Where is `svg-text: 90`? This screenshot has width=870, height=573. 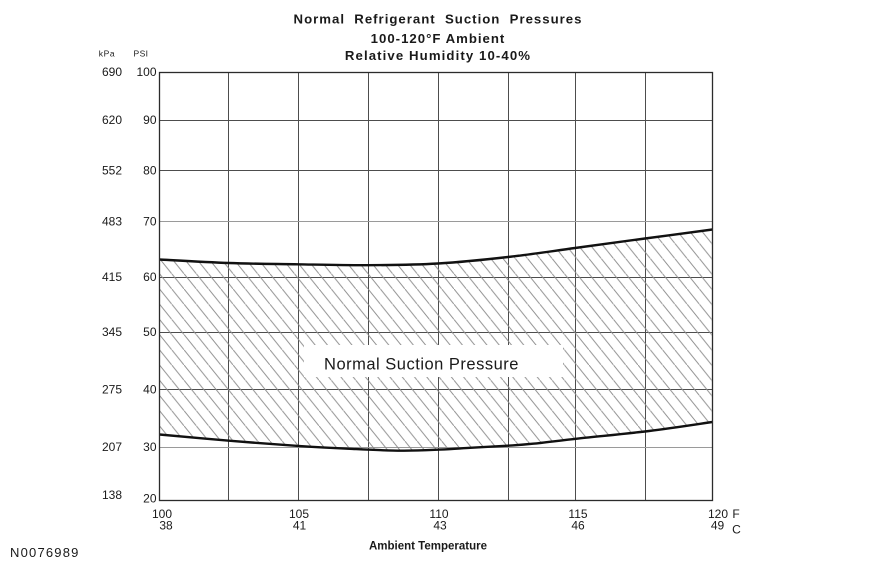 svg-text: 90 is located at coordinates (150, 120).